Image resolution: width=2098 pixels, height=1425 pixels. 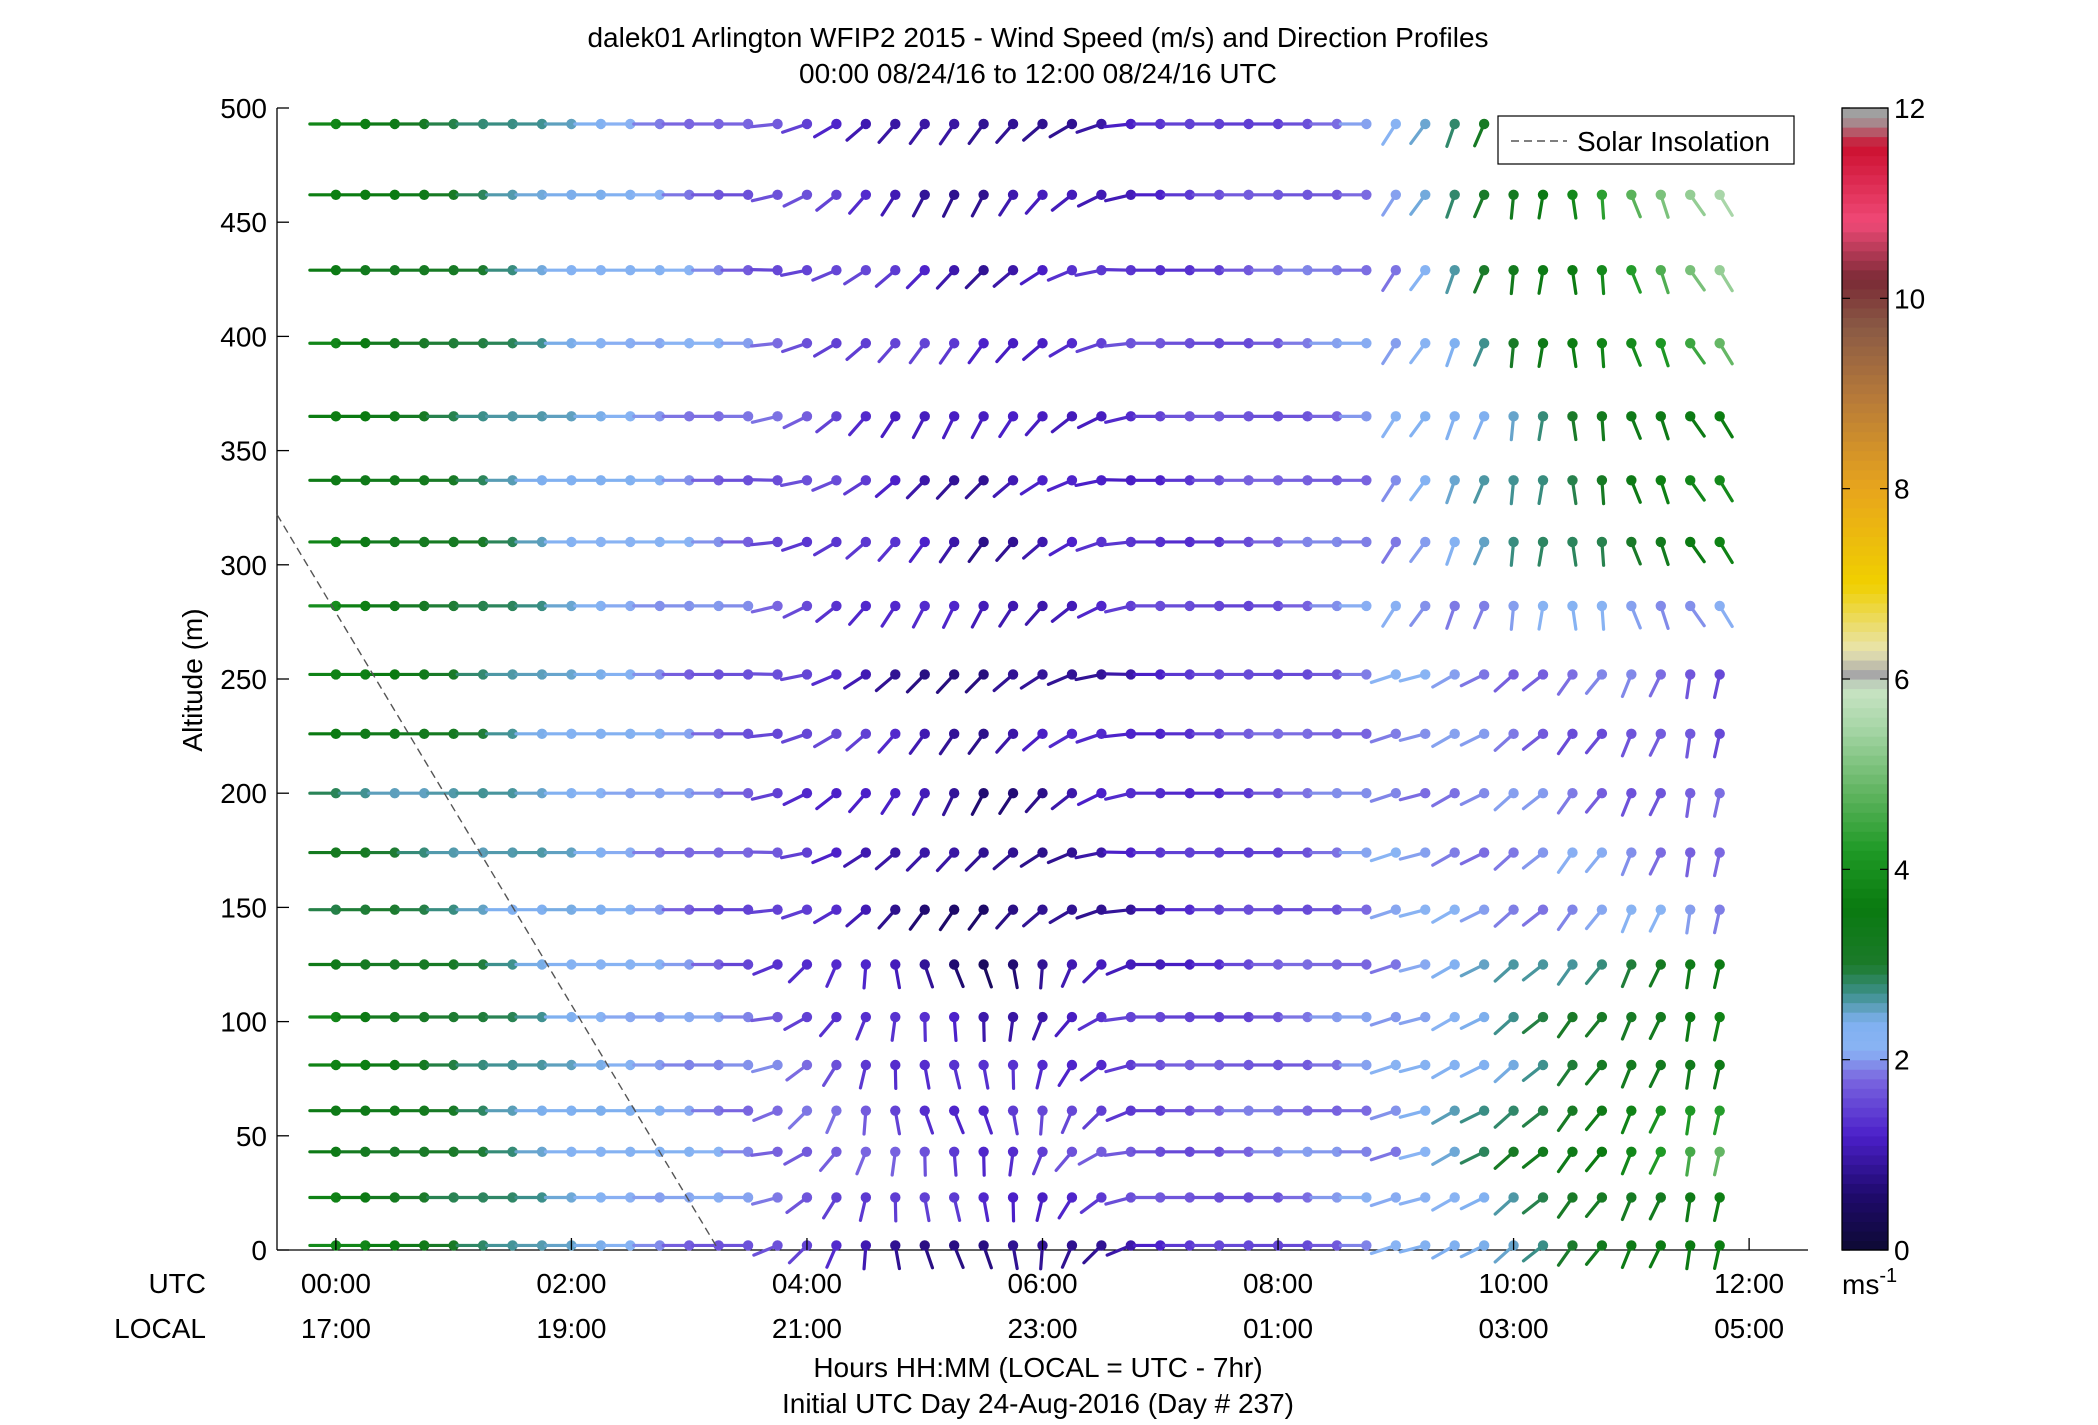 I want to click on x-row-label-utc: UTC, so click(x=177, y=1283).